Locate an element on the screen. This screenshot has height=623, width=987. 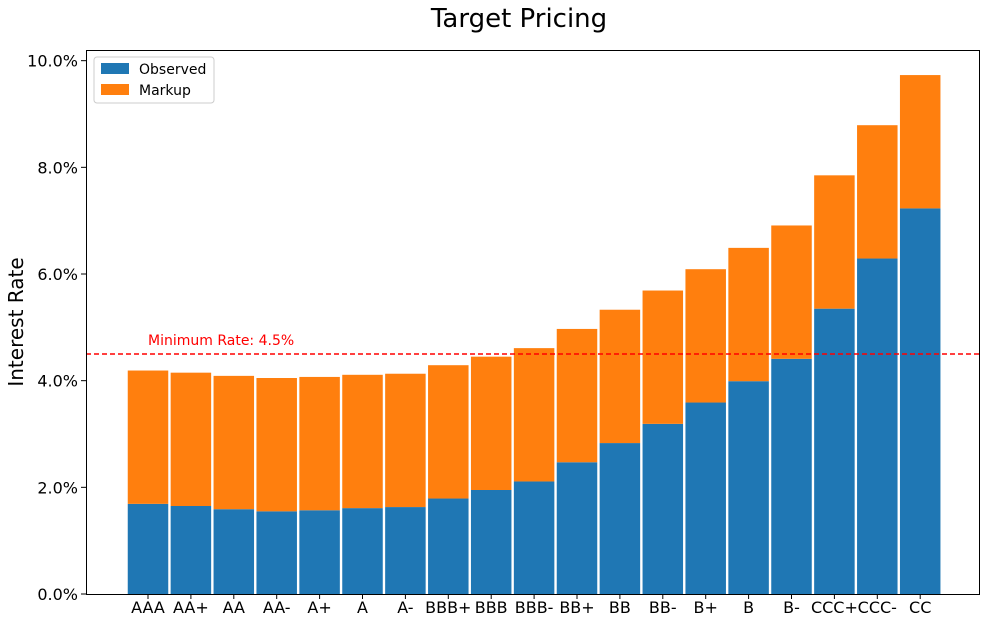
x-tick-label: AA- is located at coordinates (277, 607).